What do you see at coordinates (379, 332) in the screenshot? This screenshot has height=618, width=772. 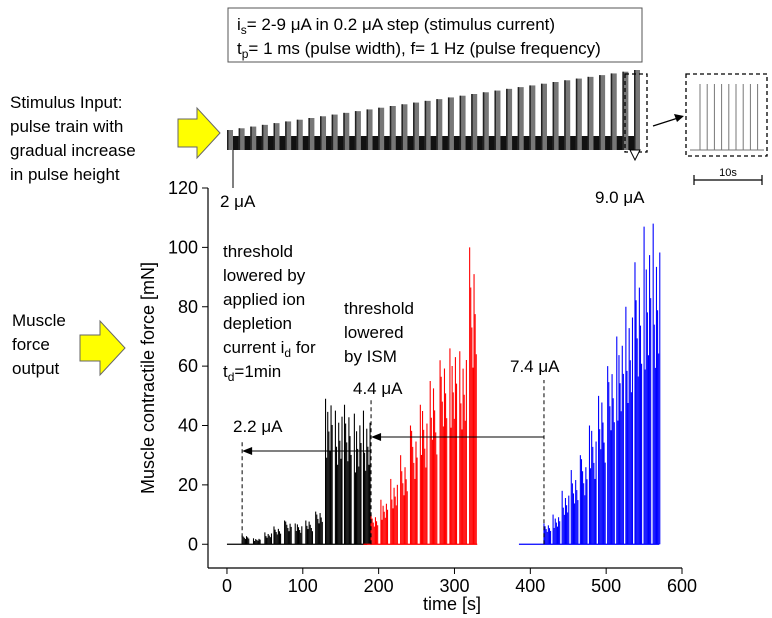 I see `red-threshold-note: threshold lowered by ISM` at bounding box center [379, 332].